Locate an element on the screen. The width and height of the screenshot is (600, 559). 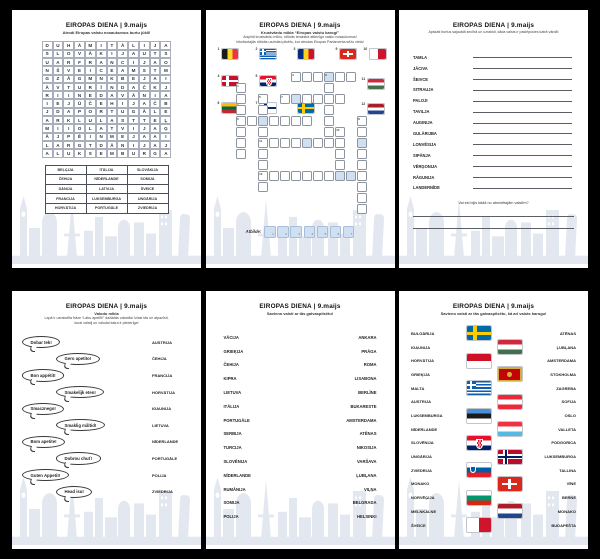
country-label: VĀCIJA is located at coordinates (231, 337).